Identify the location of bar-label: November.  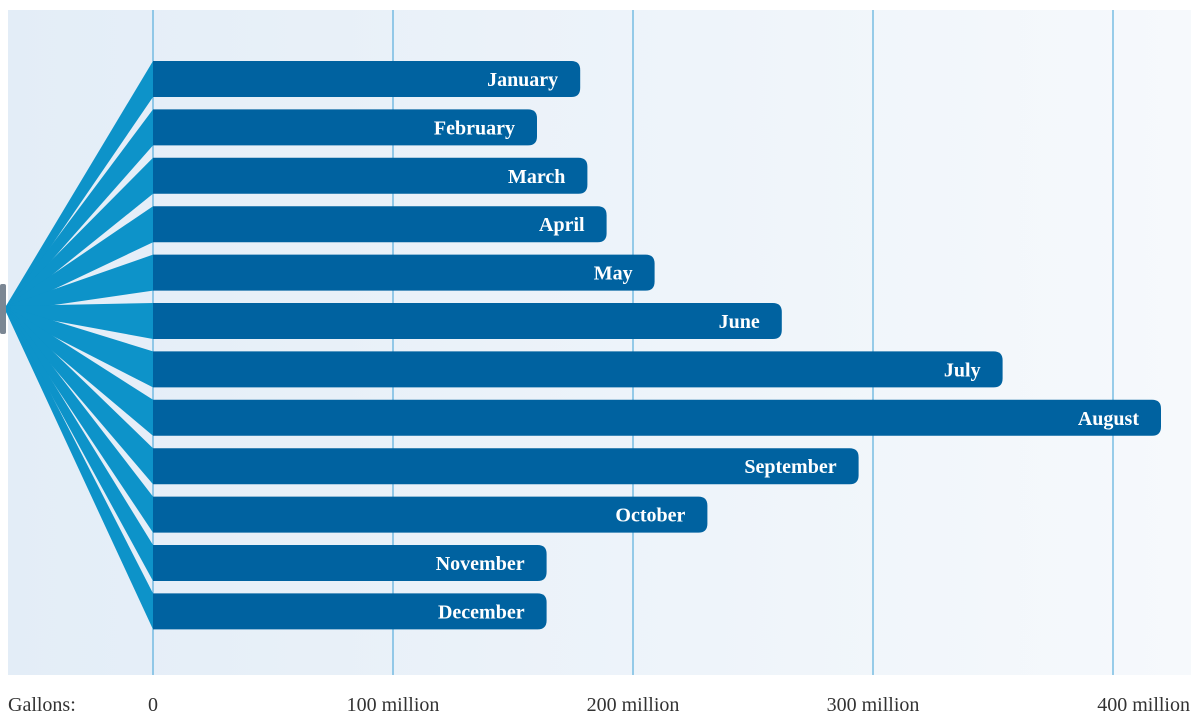
(480, 564).